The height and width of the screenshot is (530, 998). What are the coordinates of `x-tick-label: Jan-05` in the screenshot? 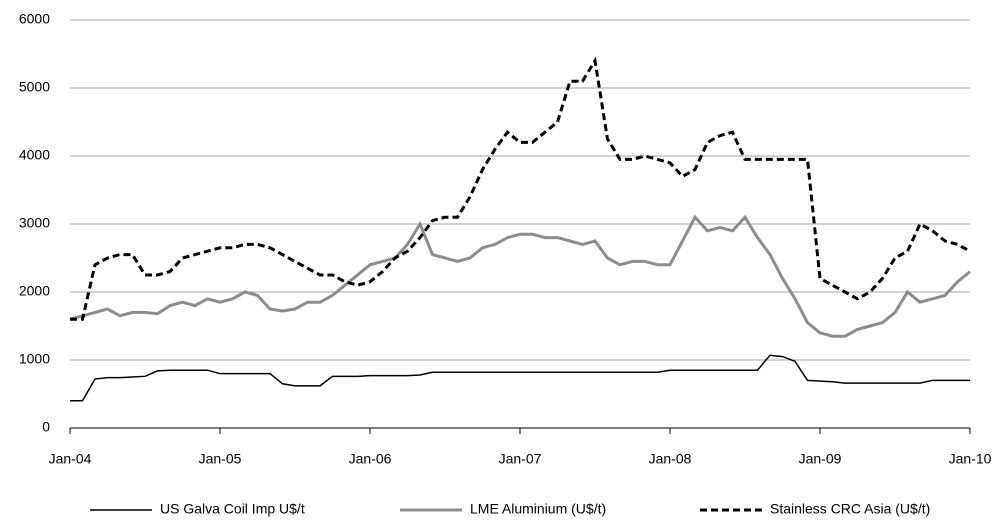 It's located at (220, 459).